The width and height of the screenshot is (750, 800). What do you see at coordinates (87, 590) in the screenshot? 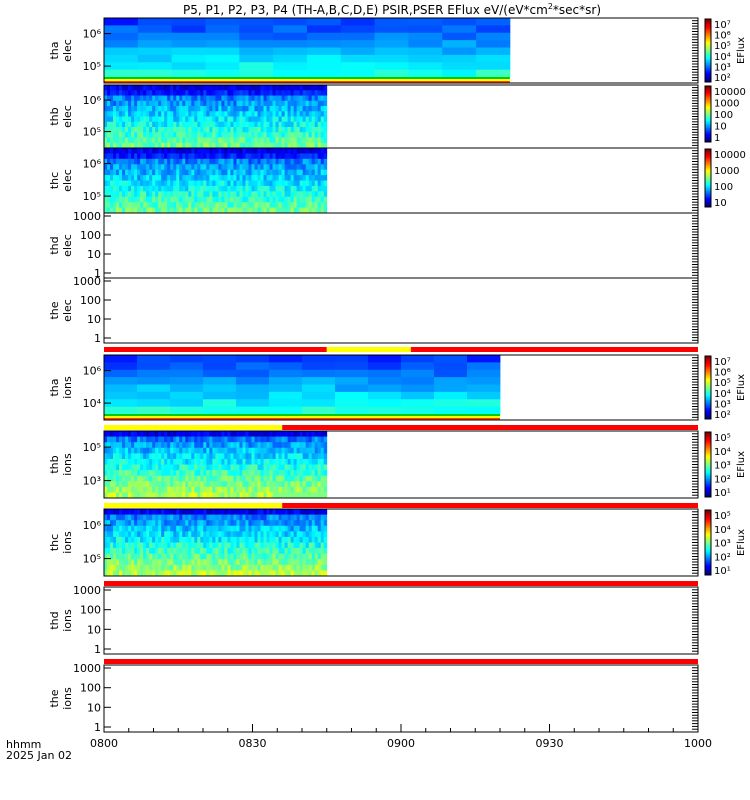
I see `y-tick-label: 1000` at bounding box center [87, 590].